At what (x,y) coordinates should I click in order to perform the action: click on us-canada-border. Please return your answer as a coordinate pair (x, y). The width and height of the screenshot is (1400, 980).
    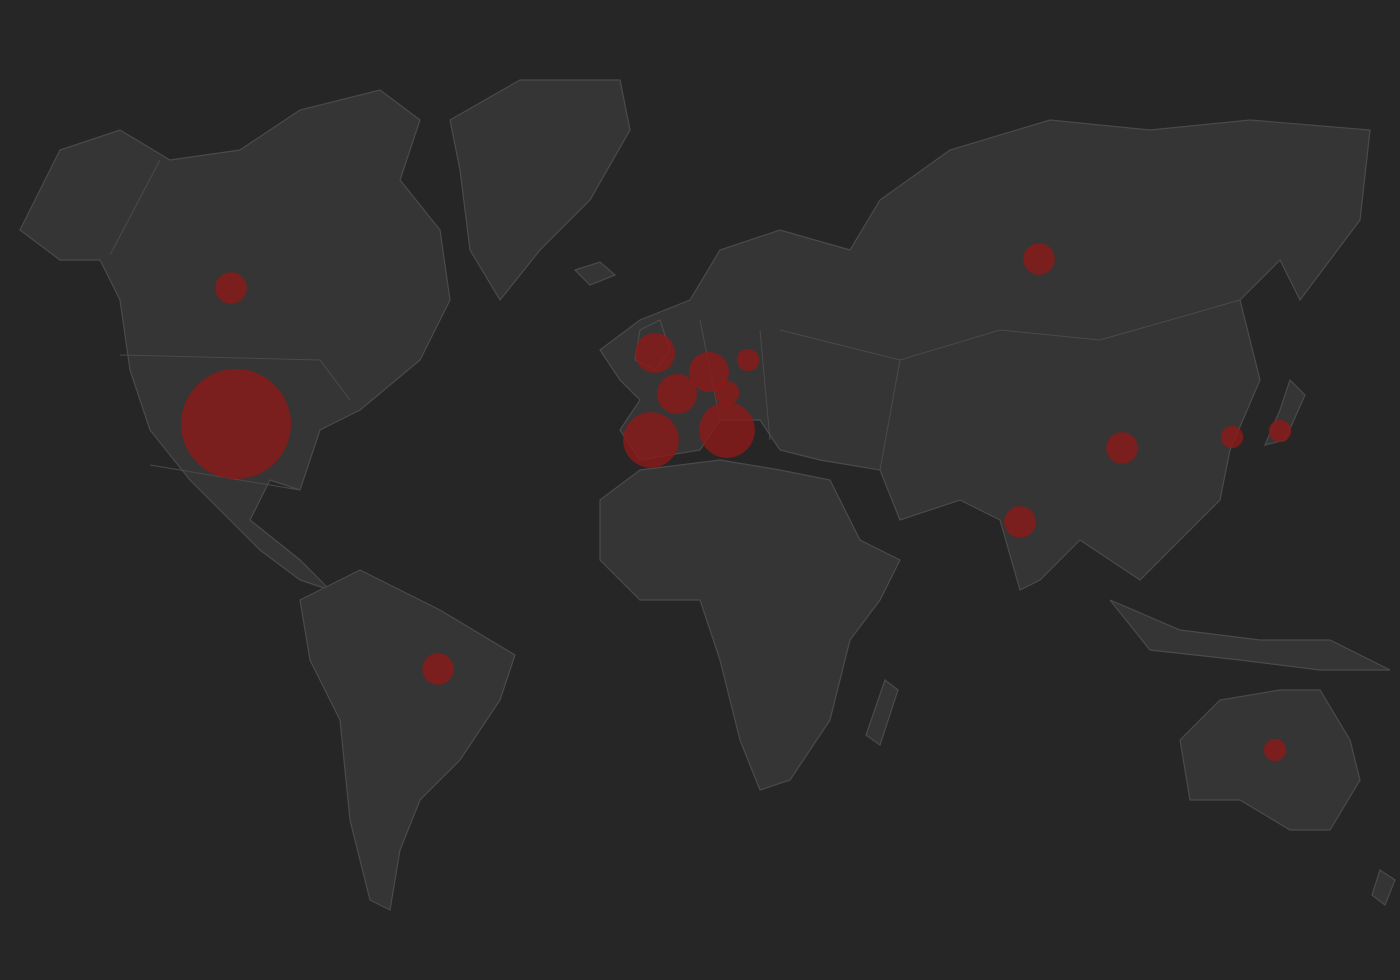
    Looking at the image, I should click on (235, 377).